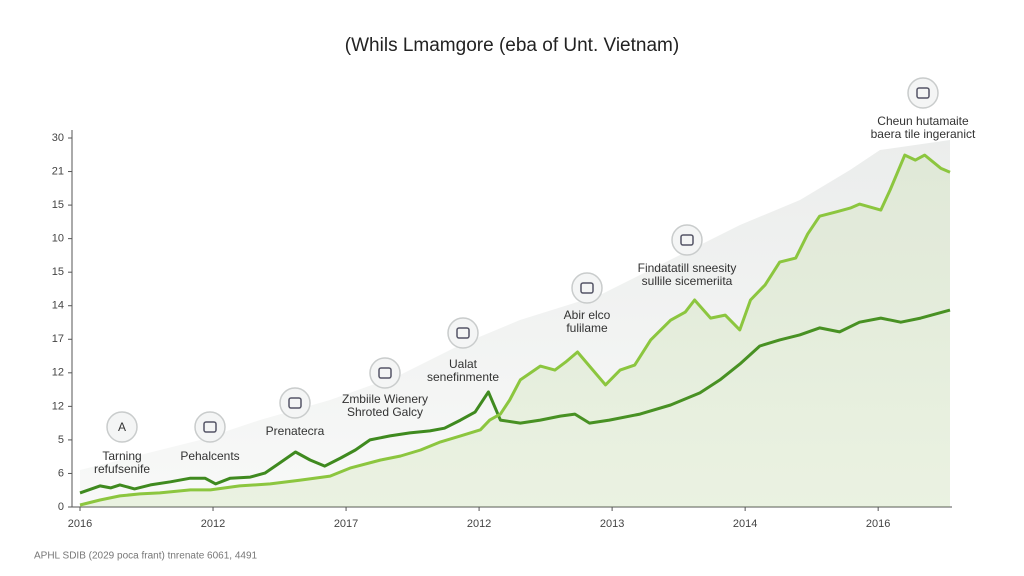 The height and width of the screenshot is (576, 1024). What do you see at coordinates (121, 456) in the screenshot?
I see `annotation-text: Tarning` at bounding box center [121, 456].